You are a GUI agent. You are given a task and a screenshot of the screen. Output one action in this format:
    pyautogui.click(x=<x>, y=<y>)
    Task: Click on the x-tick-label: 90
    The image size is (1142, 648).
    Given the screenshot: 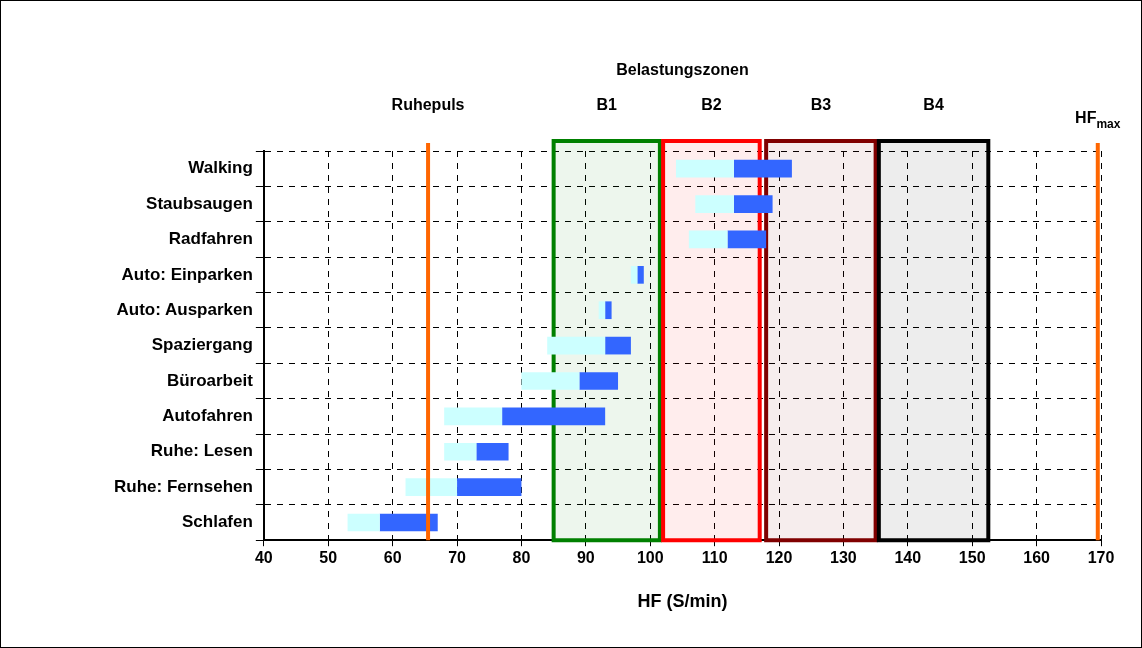 What is the action you would take?
    pyautogui.click(x=585, y=558)
    